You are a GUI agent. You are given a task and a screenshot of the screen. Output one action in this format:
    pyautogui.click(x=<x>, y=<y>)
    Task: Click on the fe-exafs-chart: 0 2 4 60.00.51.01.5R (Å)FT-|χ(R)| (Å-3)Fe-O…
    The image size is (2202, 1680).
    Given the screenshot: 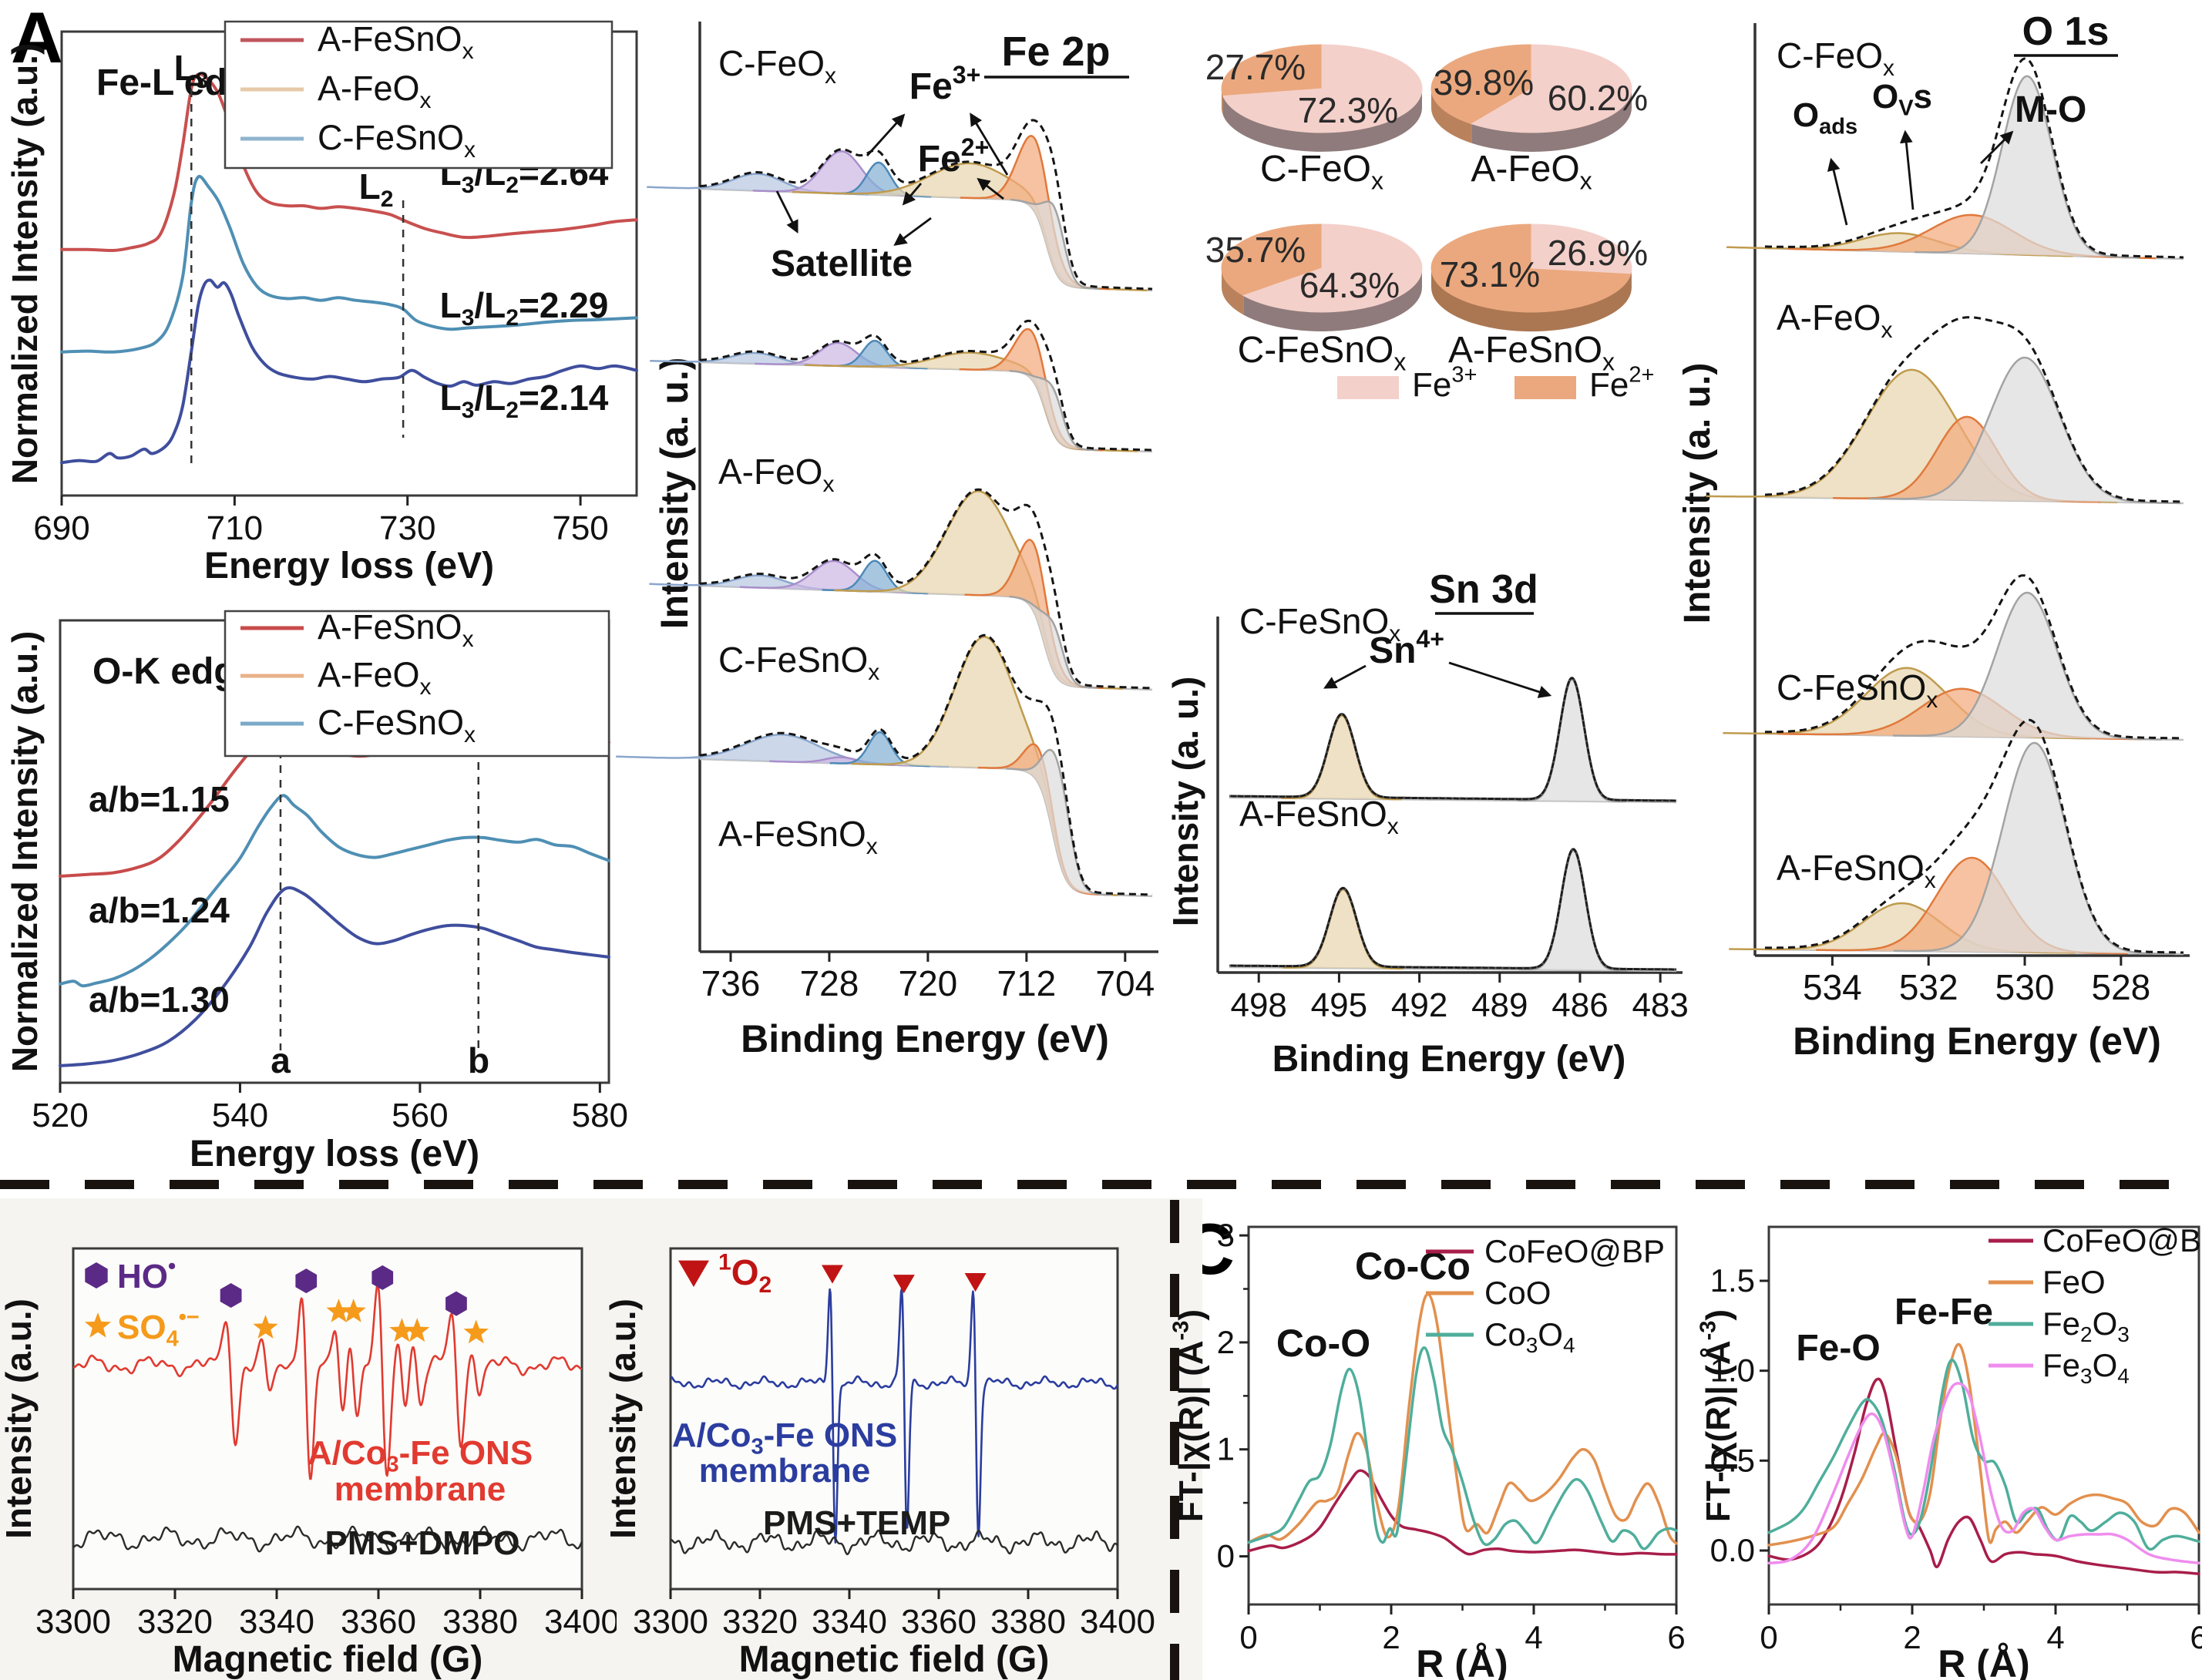 What is the action you would take?
    pyautogui.click(x=1949, y=1451)
    